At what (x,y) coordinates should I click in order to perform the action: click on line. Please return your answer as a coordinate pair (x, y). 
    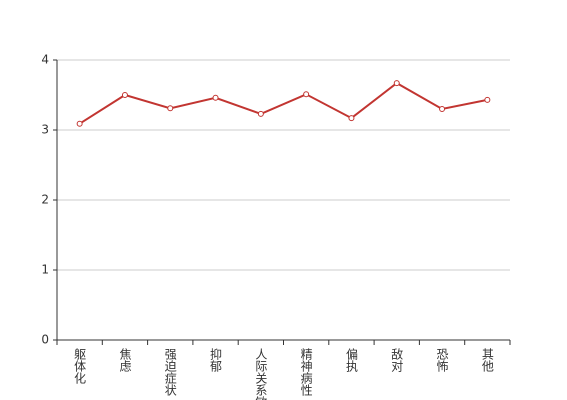
    Looking at the image, I should click on (283, 103).